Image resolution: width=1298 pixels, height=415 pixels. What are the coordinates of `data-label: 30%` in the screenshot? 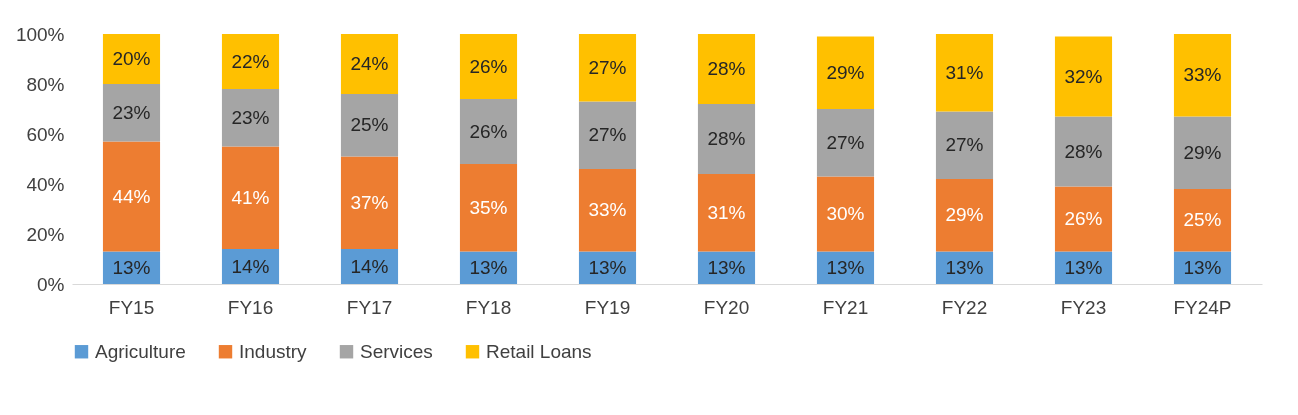 It's located at (845, 213).